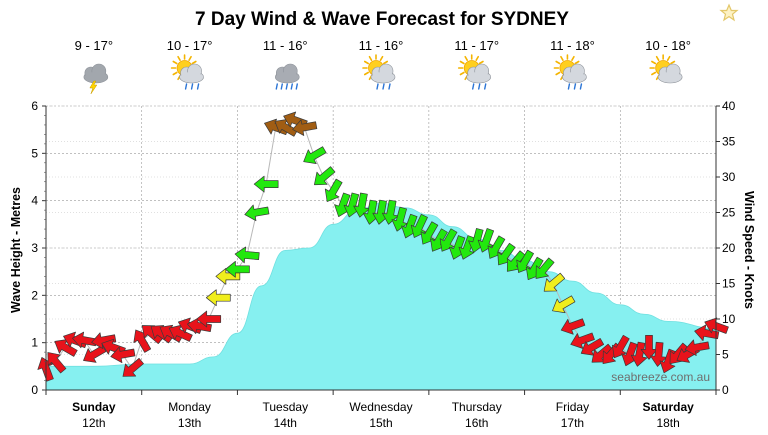 This screenshot has height=435, width=768. I want to click on thunderstorm-icon, so click(96, 79).